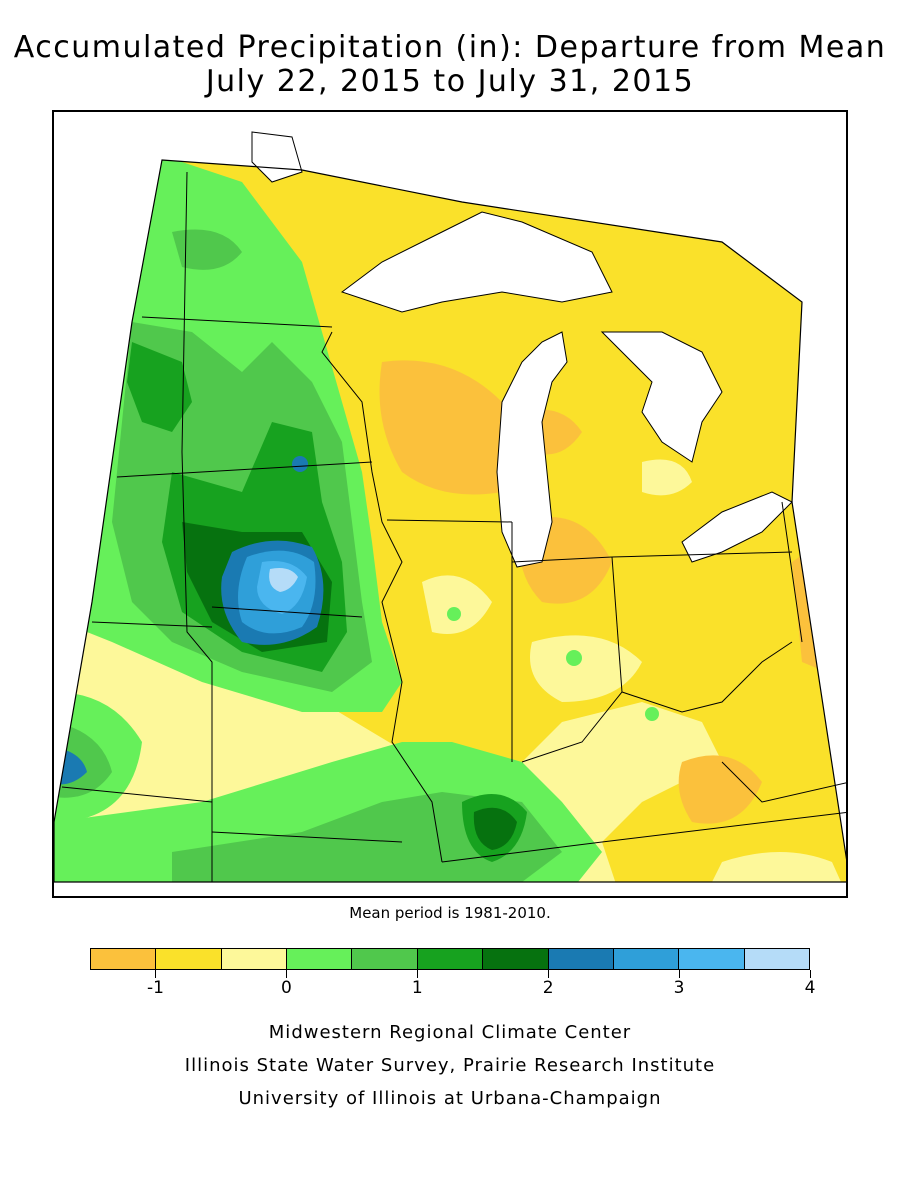  Describe the element at coordinates (155, 988) in the screenshot. I see `legend-tick-label: -1` at that location.